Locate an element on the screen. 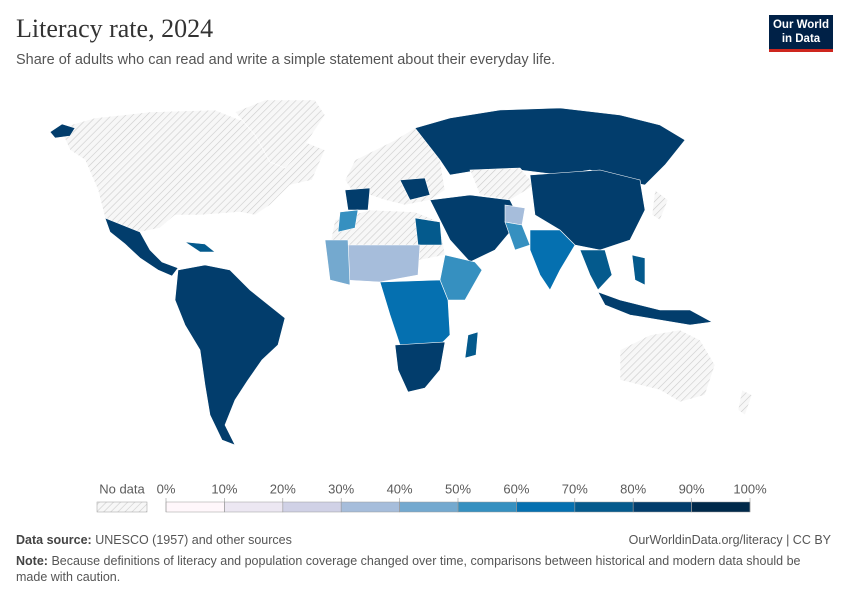  legend-tick-label: 10% is located at coordinates (224, 488).